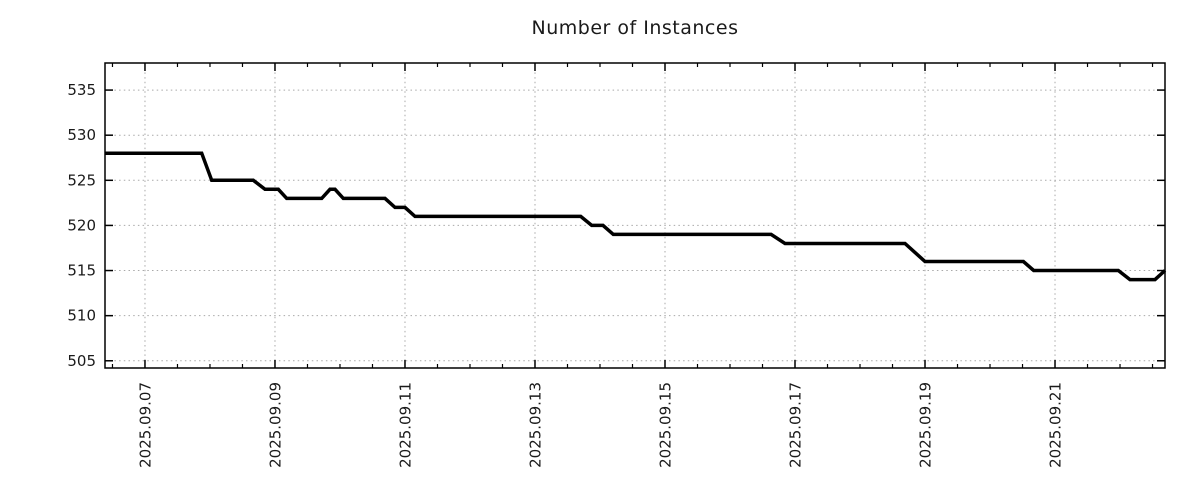 The height and width of the screenshot is (500, 1200). Describe the element at coordinates (81, 225) in the screenshot. I see `y-tick-label: 520` at that location.